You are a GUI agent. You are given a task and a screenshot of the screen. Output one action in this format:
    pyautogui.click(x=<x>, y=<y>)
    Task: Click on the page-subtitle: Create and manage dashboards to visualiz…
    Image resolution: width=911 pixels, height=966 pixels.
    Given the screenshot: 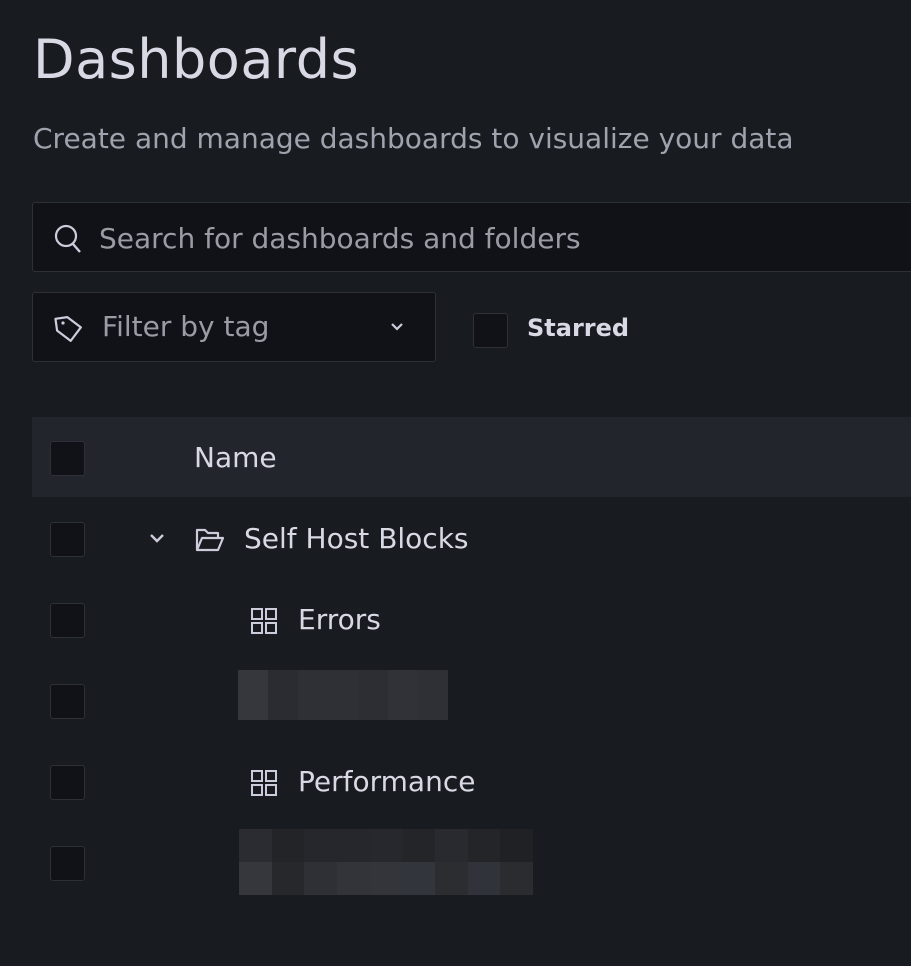 What is the action you would take?
    pyautogui.click(x=413, y=138)
    